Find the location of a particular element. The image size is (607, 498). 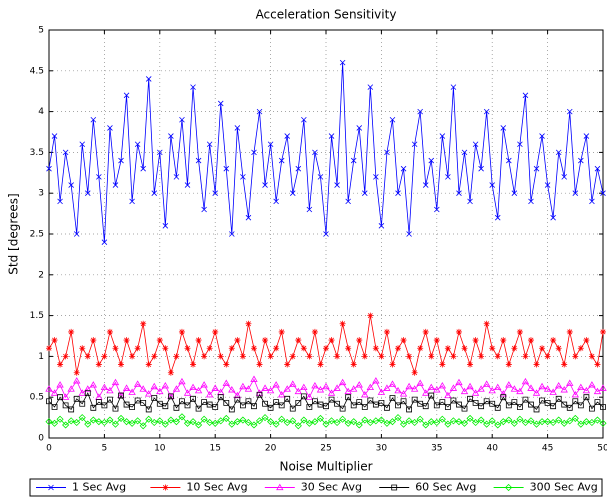

y-axis-label: Std [degrees] is located at coordinates (14, 233).